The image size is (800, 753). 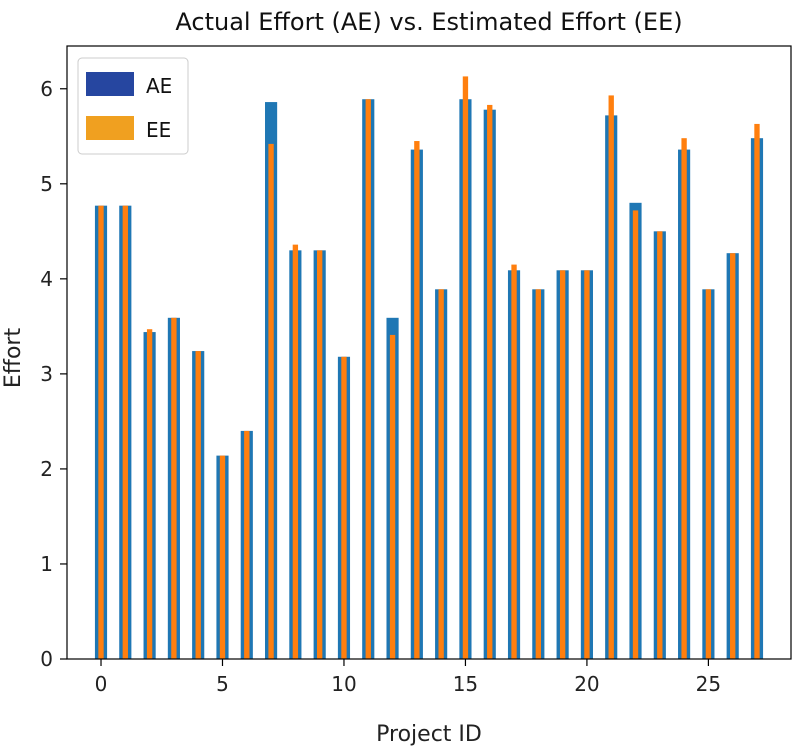 I want to click on legend-label-ee: EE, so click(x=158, y=130).